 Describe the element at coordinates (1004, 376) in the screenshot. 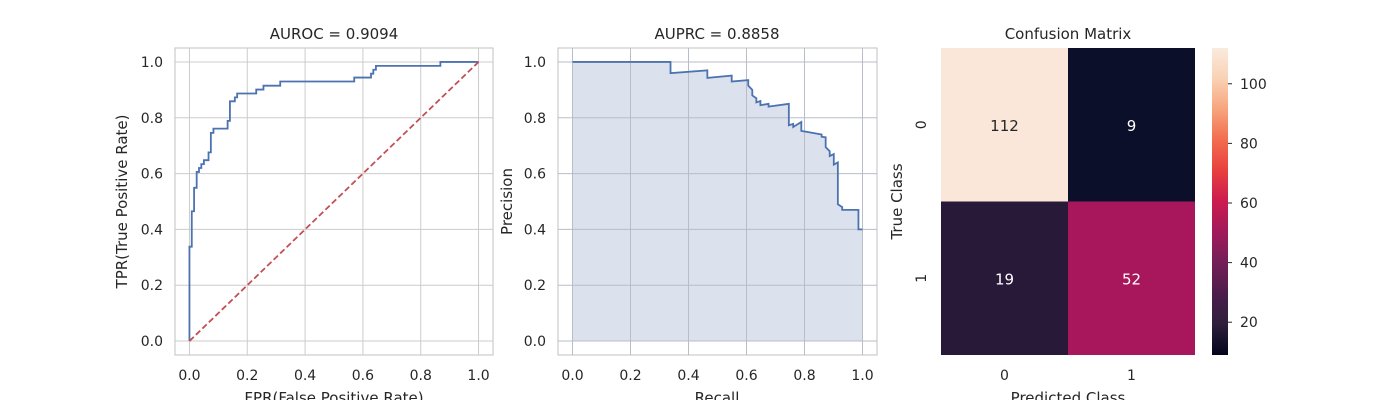

I see `confusion-matrix-x-tick-label: 0` at that location.